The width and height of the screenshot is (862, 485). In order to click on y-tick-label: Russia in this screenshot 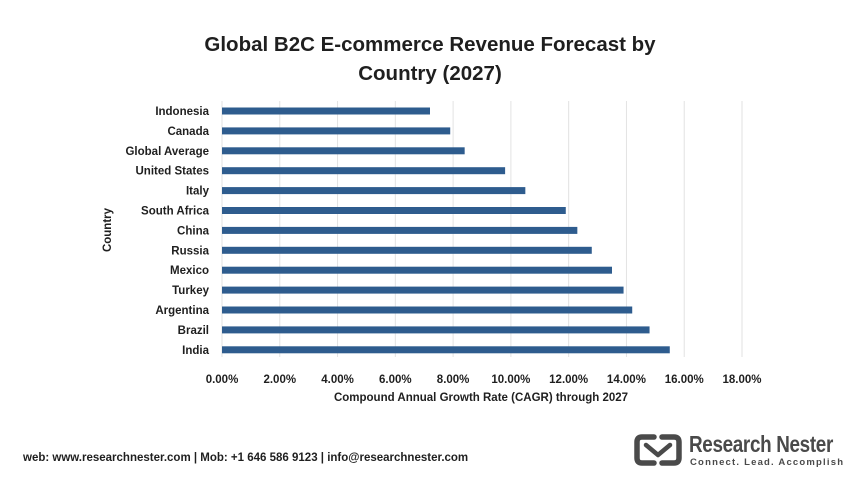, I will do `click(190, 251)`.